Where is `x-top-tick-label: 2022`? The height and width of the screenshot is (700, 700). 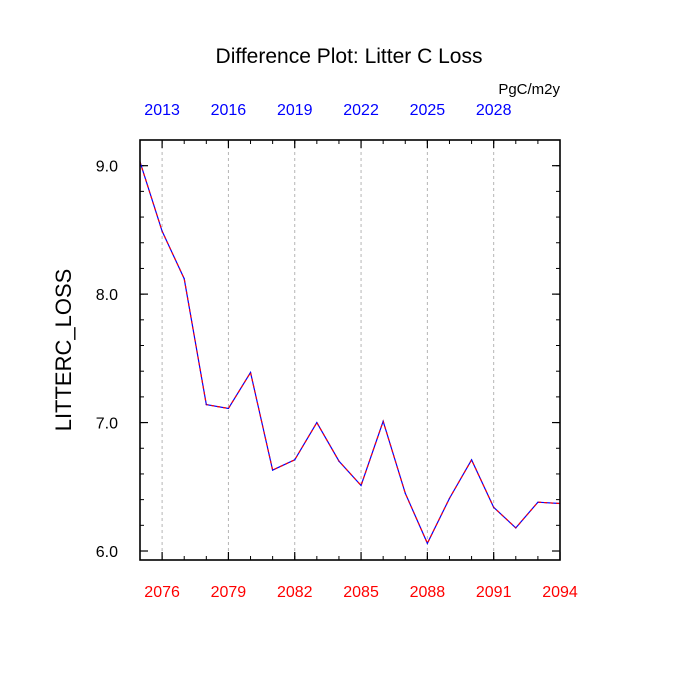
x-top-tick-label: 2022 is located at coordinates (361, 110).